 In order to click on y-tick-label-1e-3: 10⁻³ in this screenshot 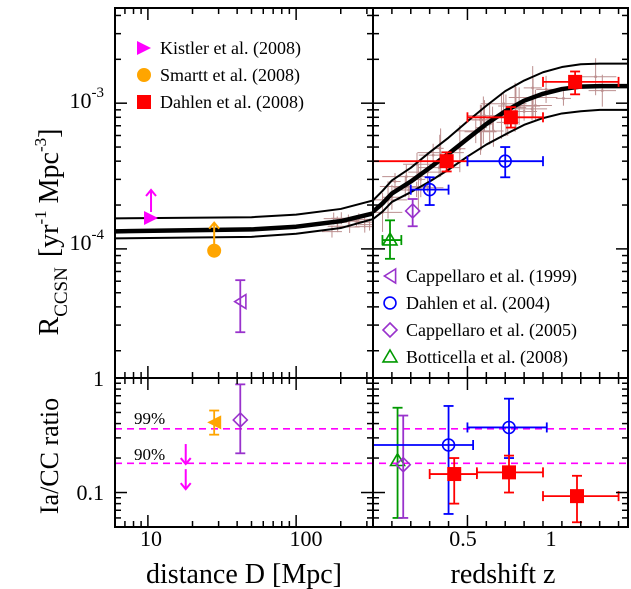, I will do `click(87, 99)`.